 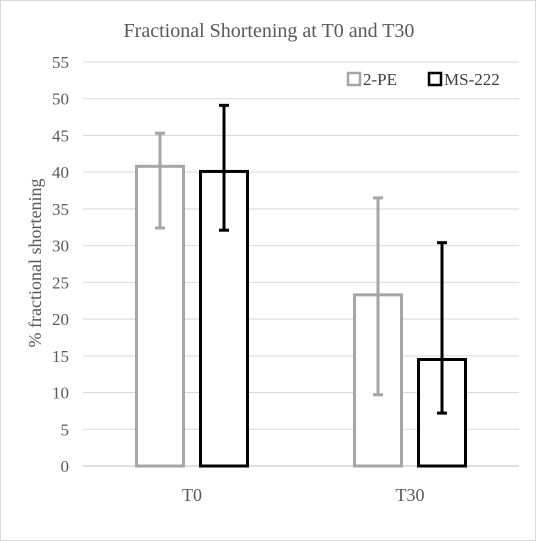 I want to click on y-tick-label: 40, so click(x=60, y=172).